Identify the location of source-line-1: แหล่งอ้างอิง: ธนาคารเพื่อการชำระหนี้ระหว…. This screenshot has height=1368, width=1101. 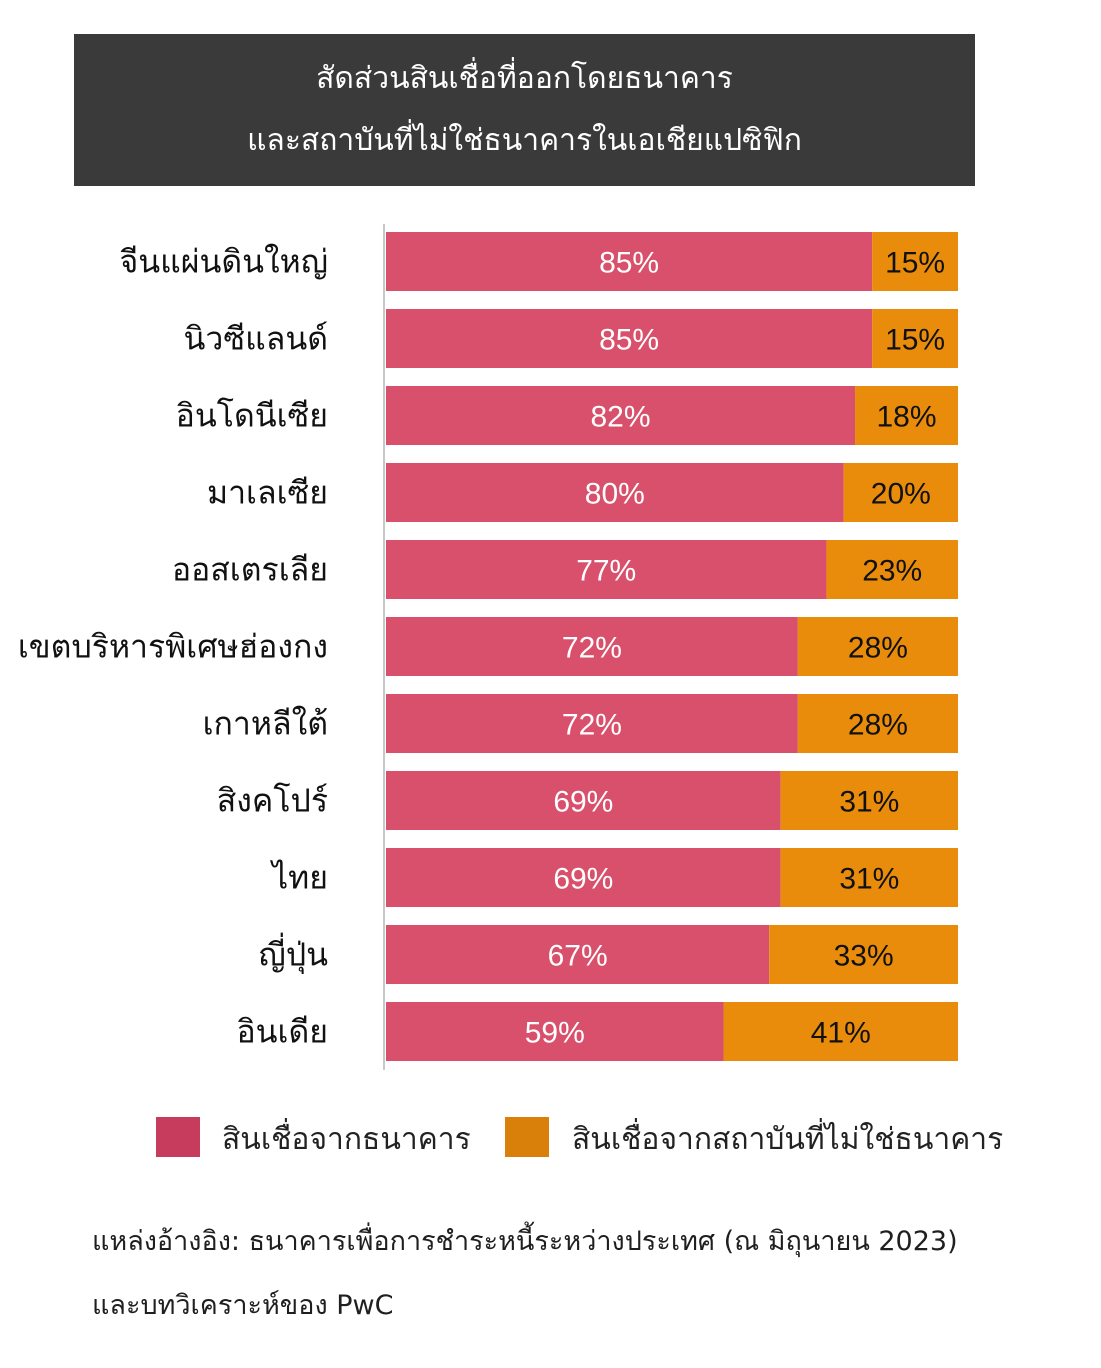
(525, 1241).